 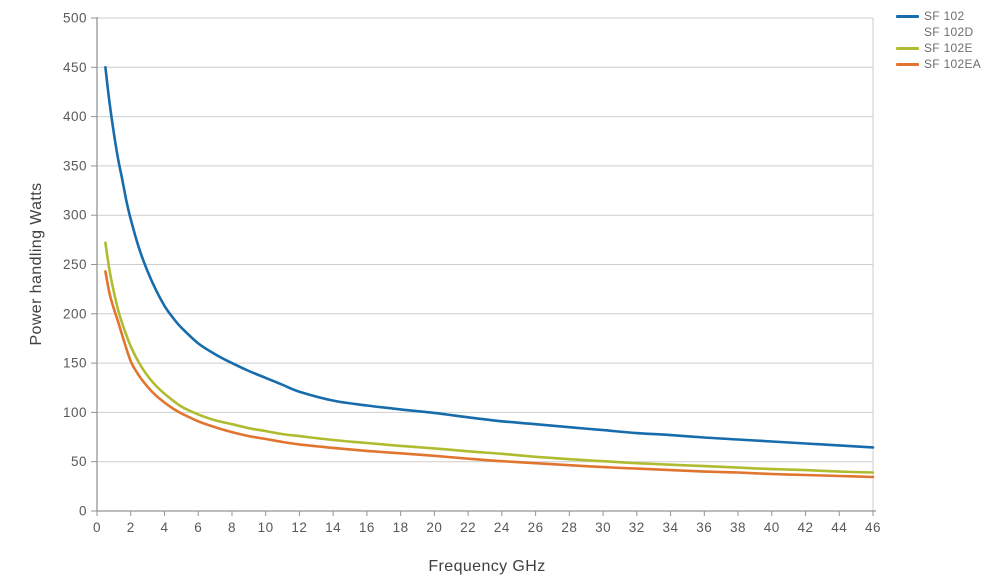 I want to click on svg-text: 50, so click(x=79, y=461).